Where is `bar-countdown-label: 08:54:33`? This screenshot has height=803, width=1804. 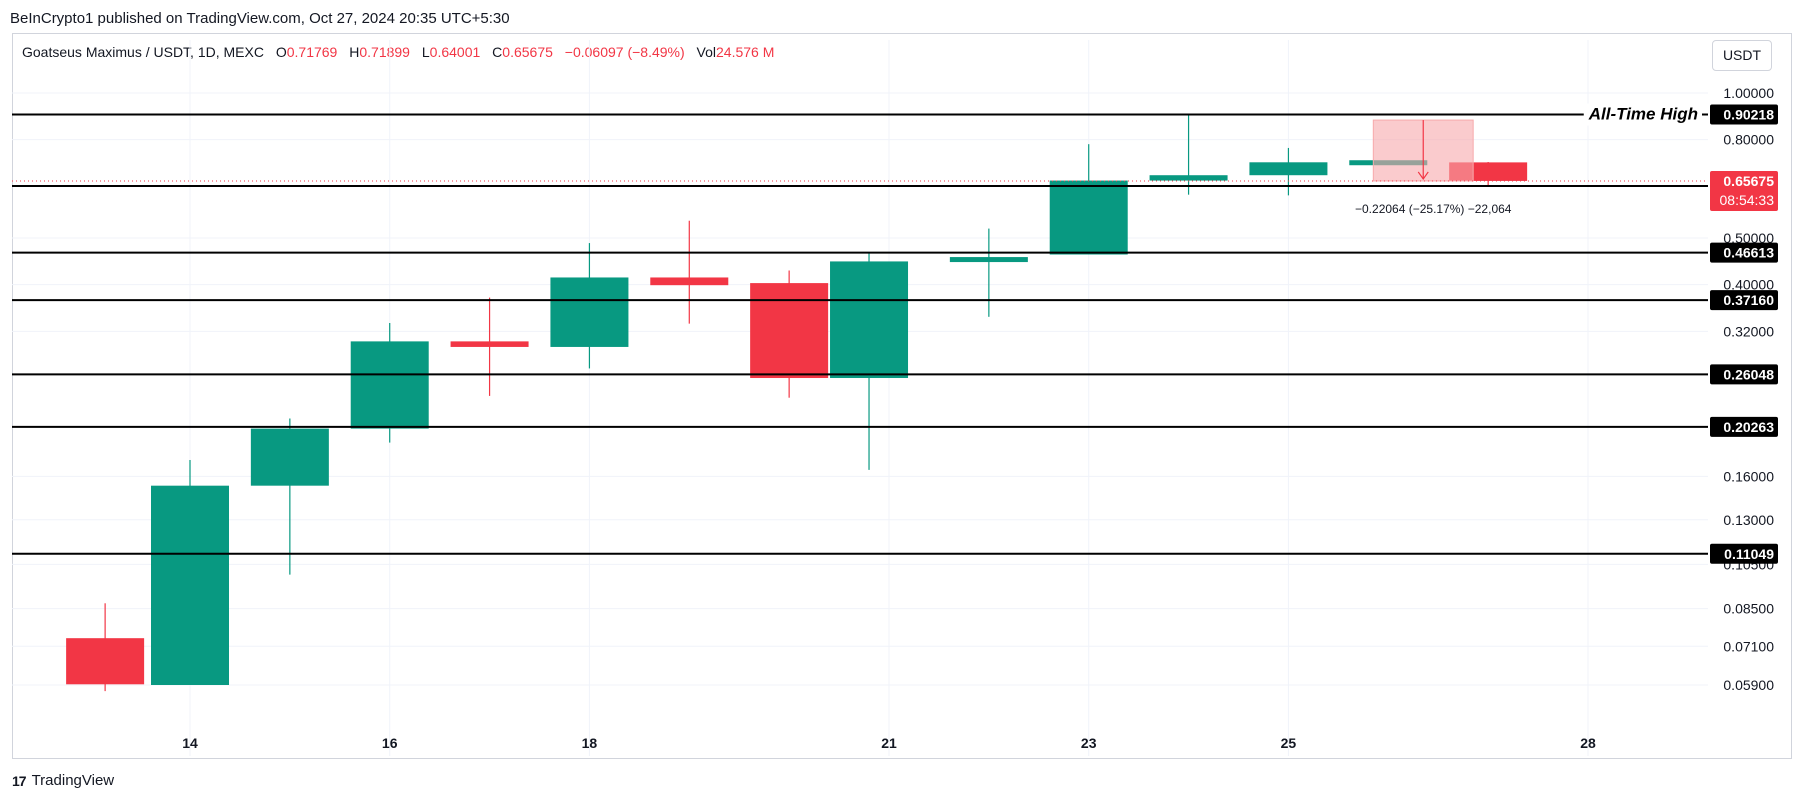
bar-countdown-label: 08:54:33 is located at coordinates (1747, 200).